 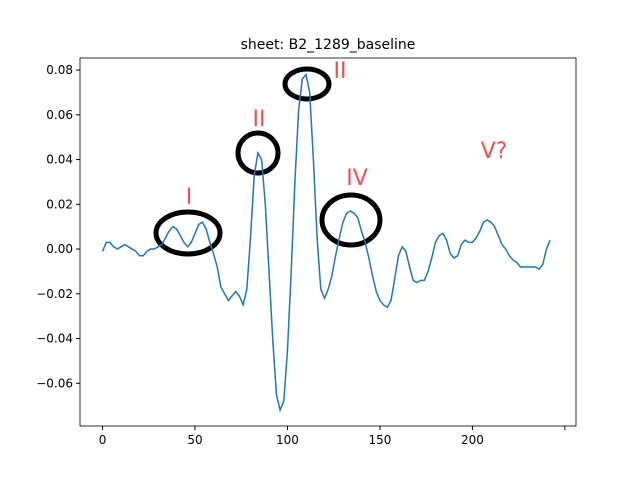 What do you see at coordinates (494, 151) in the screenshot?
I see `annotation: V?` at bounding box center [494, 151].